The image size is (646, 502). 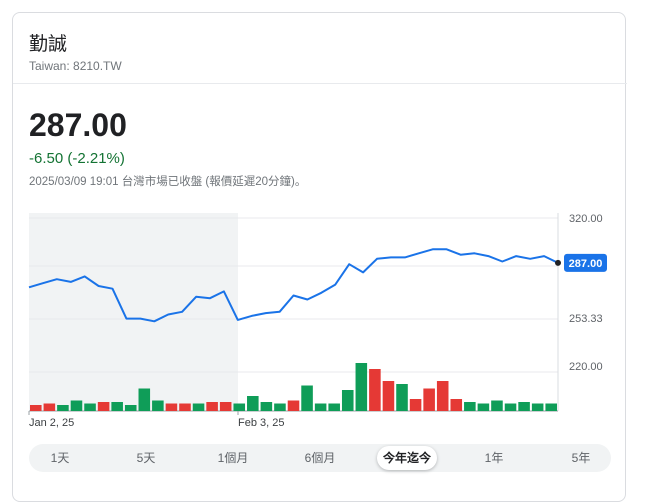 I want to click on range-tab-5: 1年, so click(x=494, y=458).